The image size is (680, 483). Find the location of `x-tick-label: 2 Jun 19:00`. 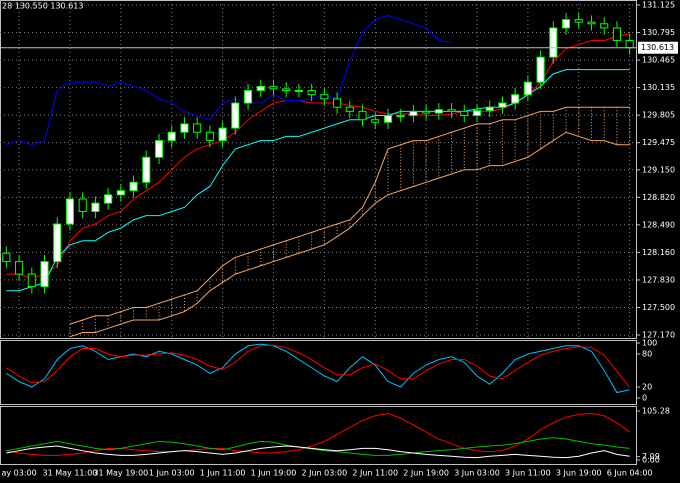

x-tick-label: 2 Jun 19:00 is located at coordinates (426, 473).